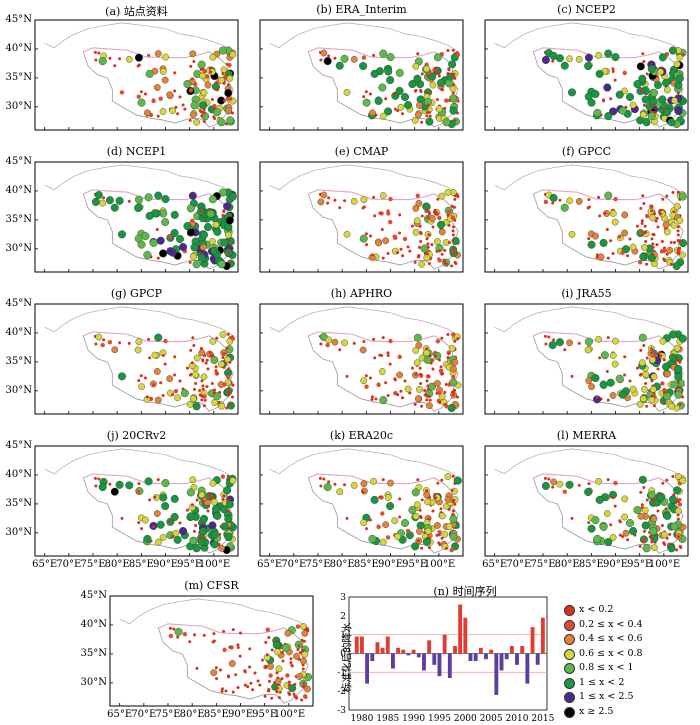  Describe the element at coordinates (495, 564) in the screenshot. I see `lon-label: 65°E` at that location.